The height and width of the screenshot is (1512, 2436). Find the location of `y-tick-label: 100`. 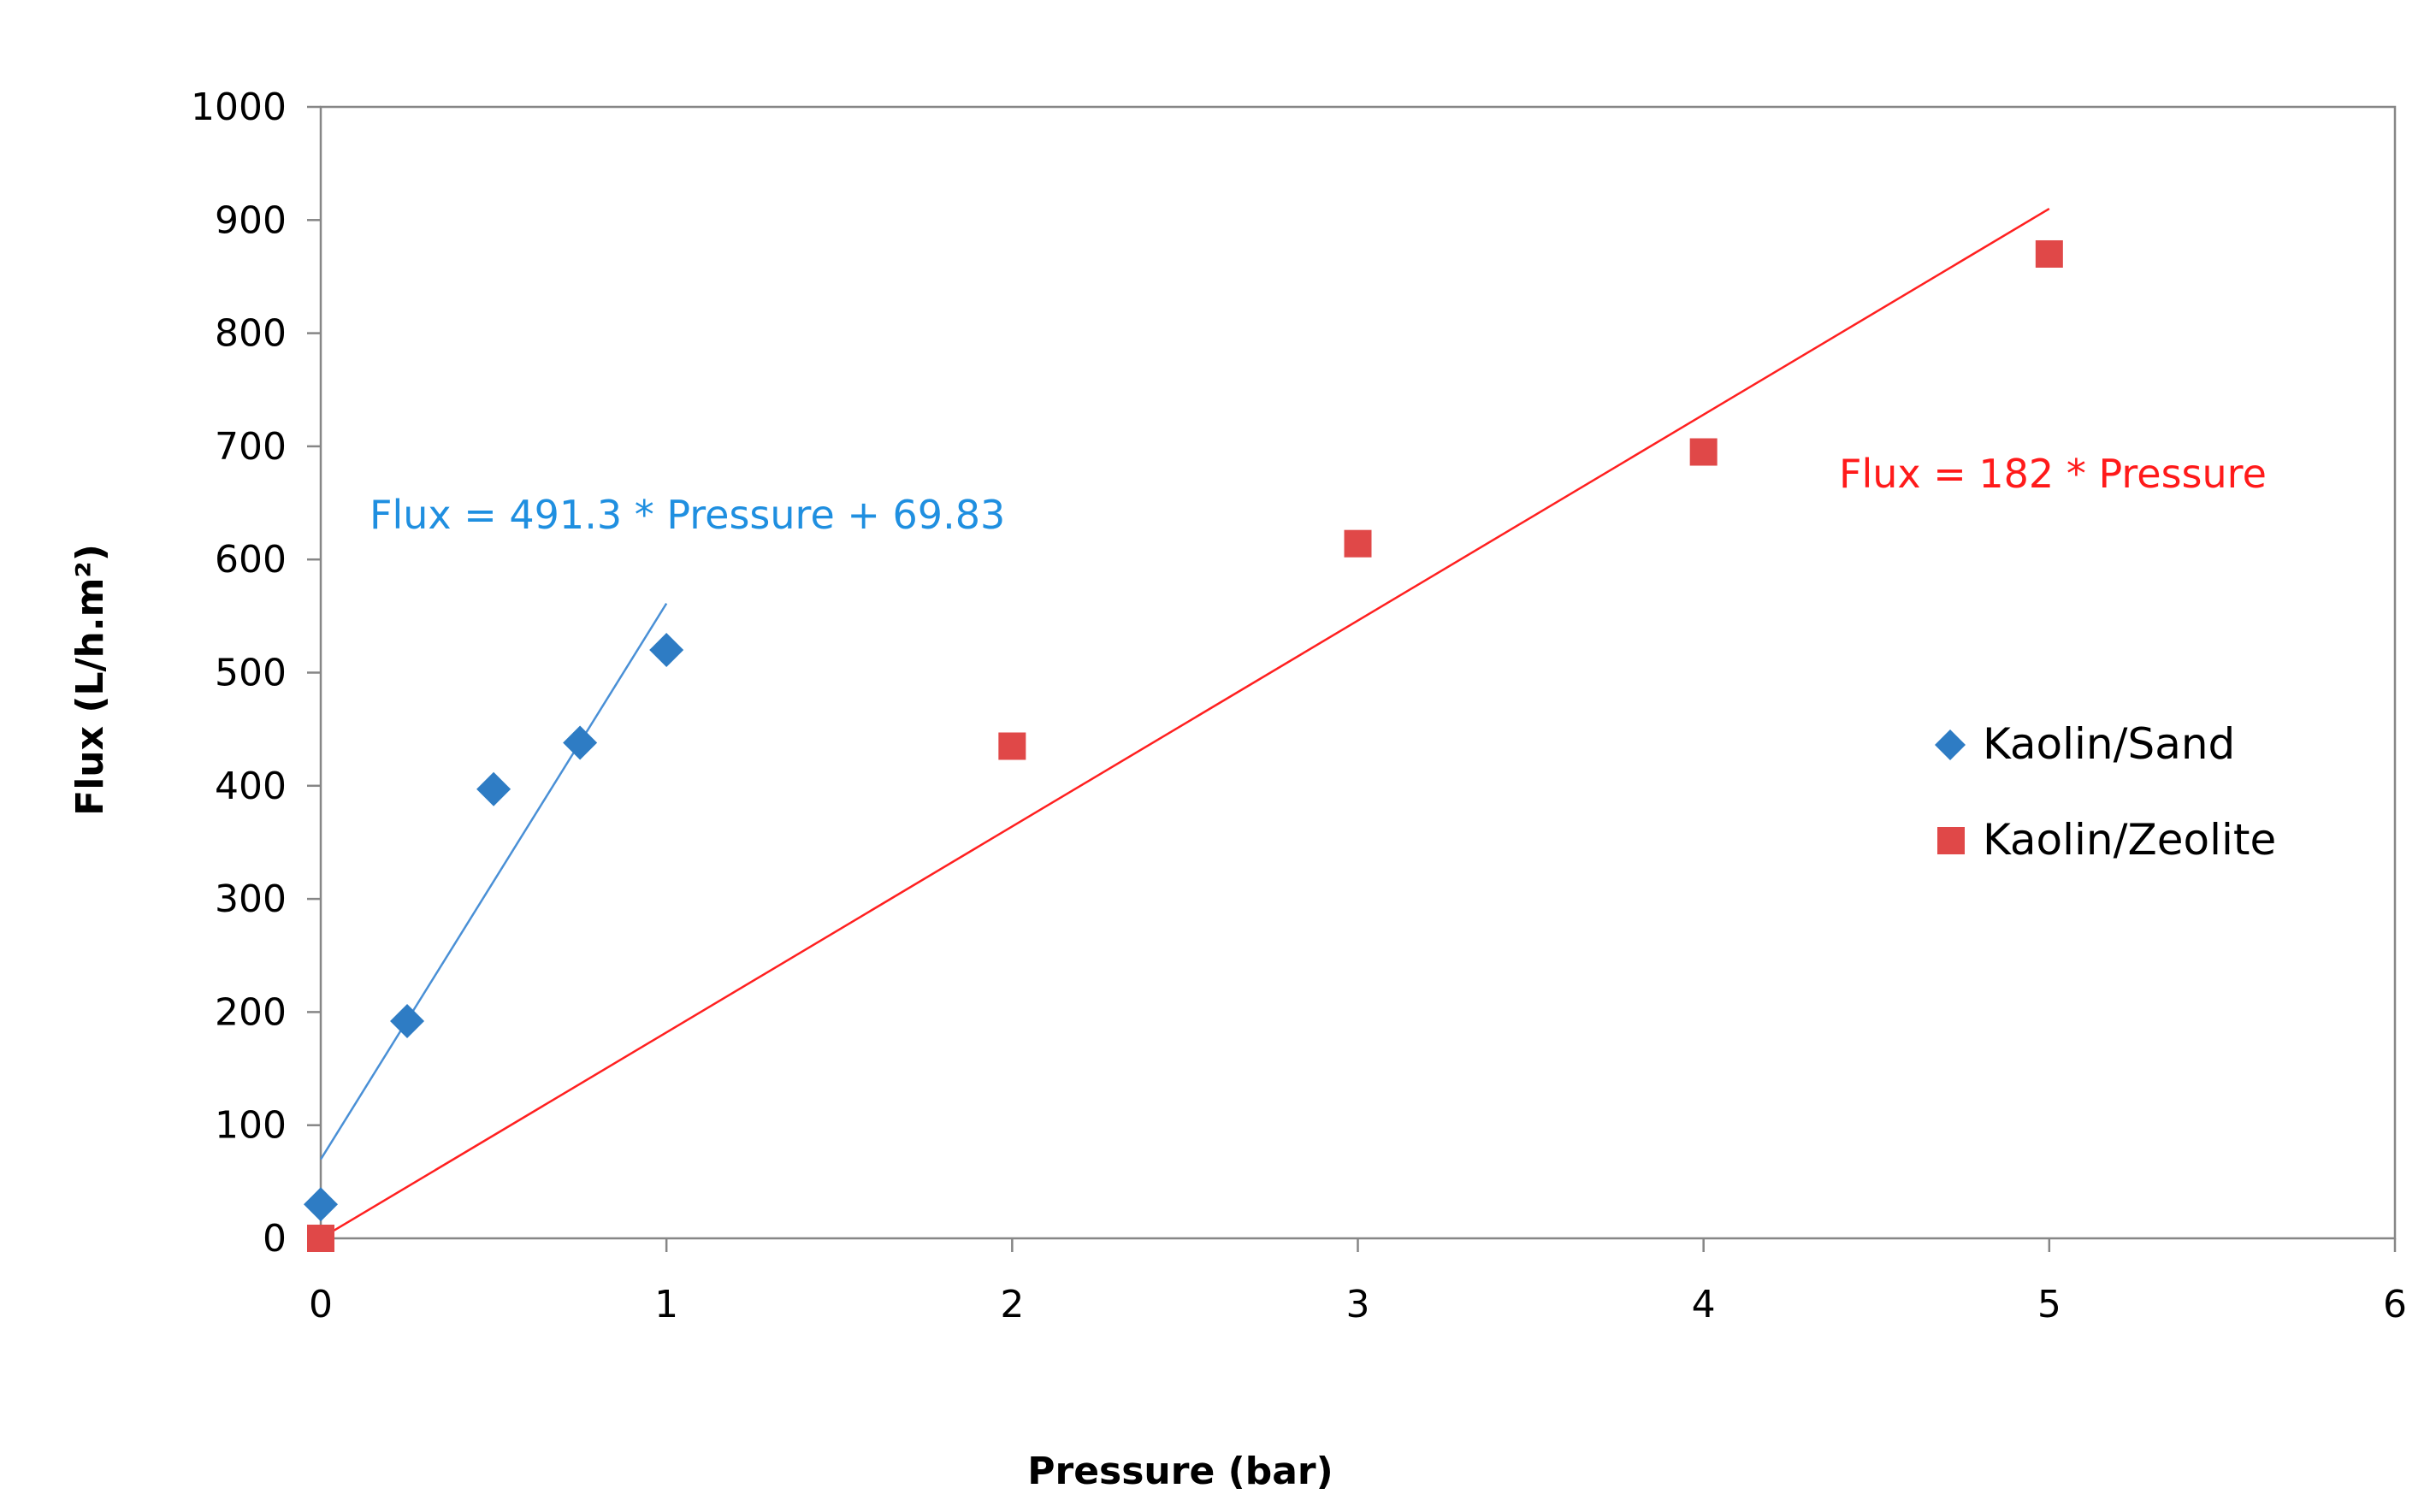

y-tick-label: 100 is located at coordinates (251, 1126).